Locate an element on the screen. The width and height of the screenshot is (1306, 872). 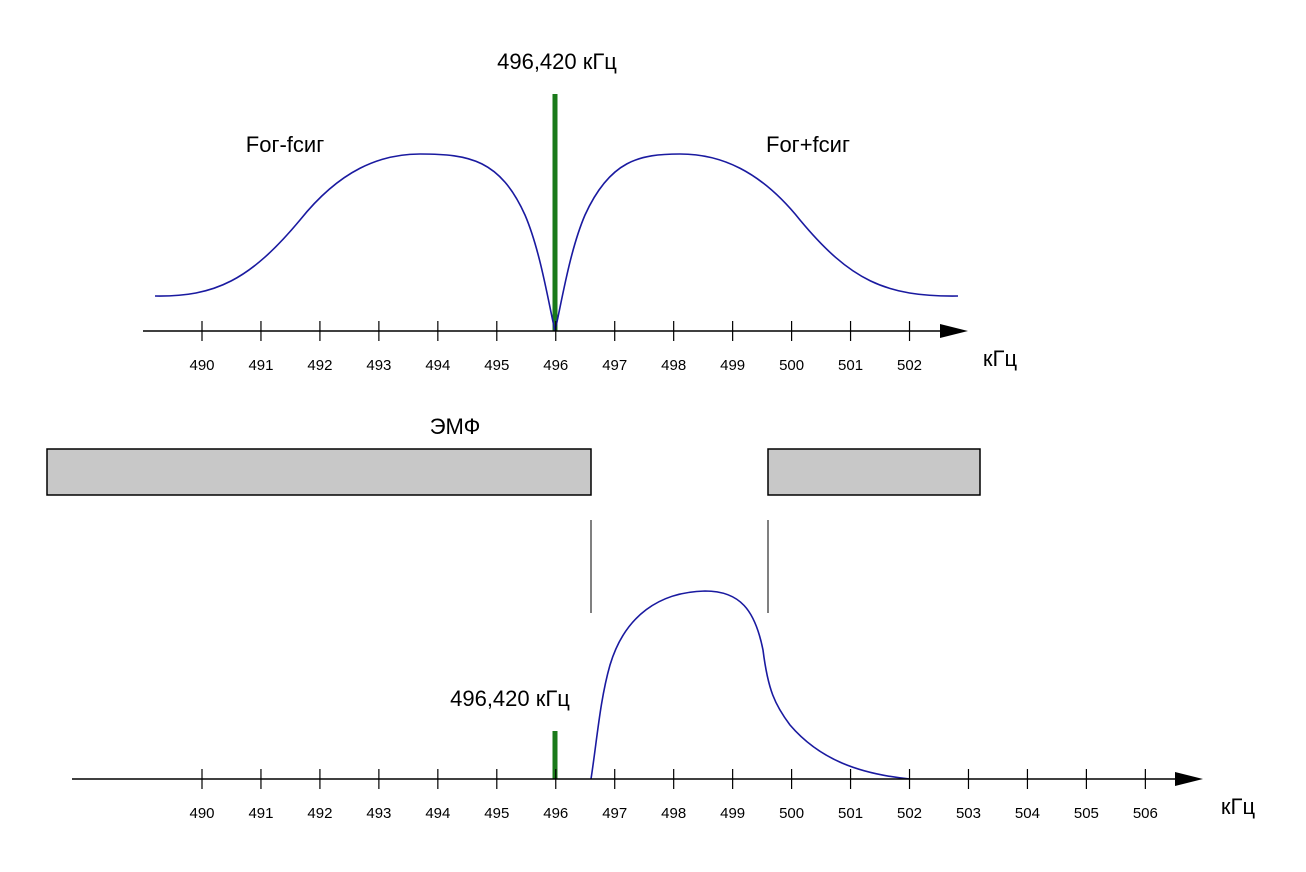
tick-label: 503 is located at coordinates (968, 813).